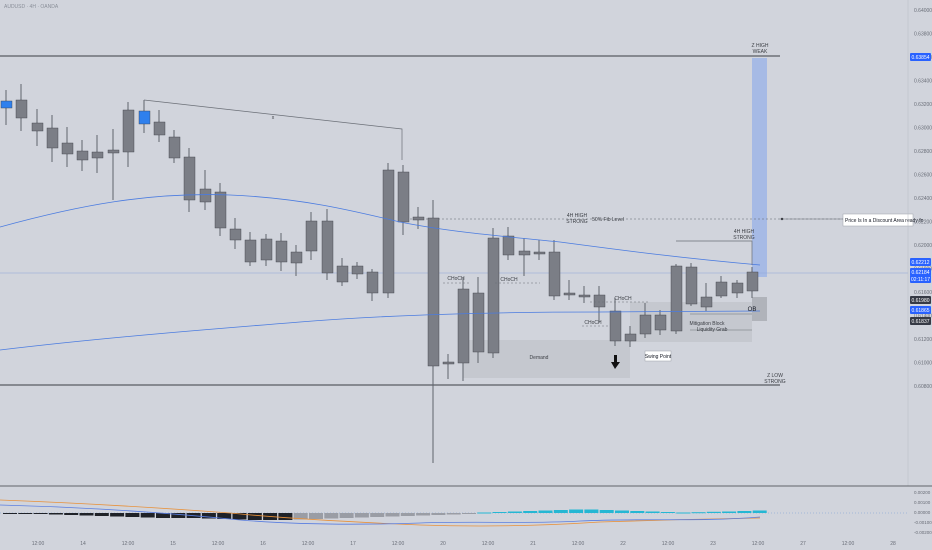 This screenshot has width=932, height=550. I want to click on price-tag-text: 0.62212, so click(920, 263).